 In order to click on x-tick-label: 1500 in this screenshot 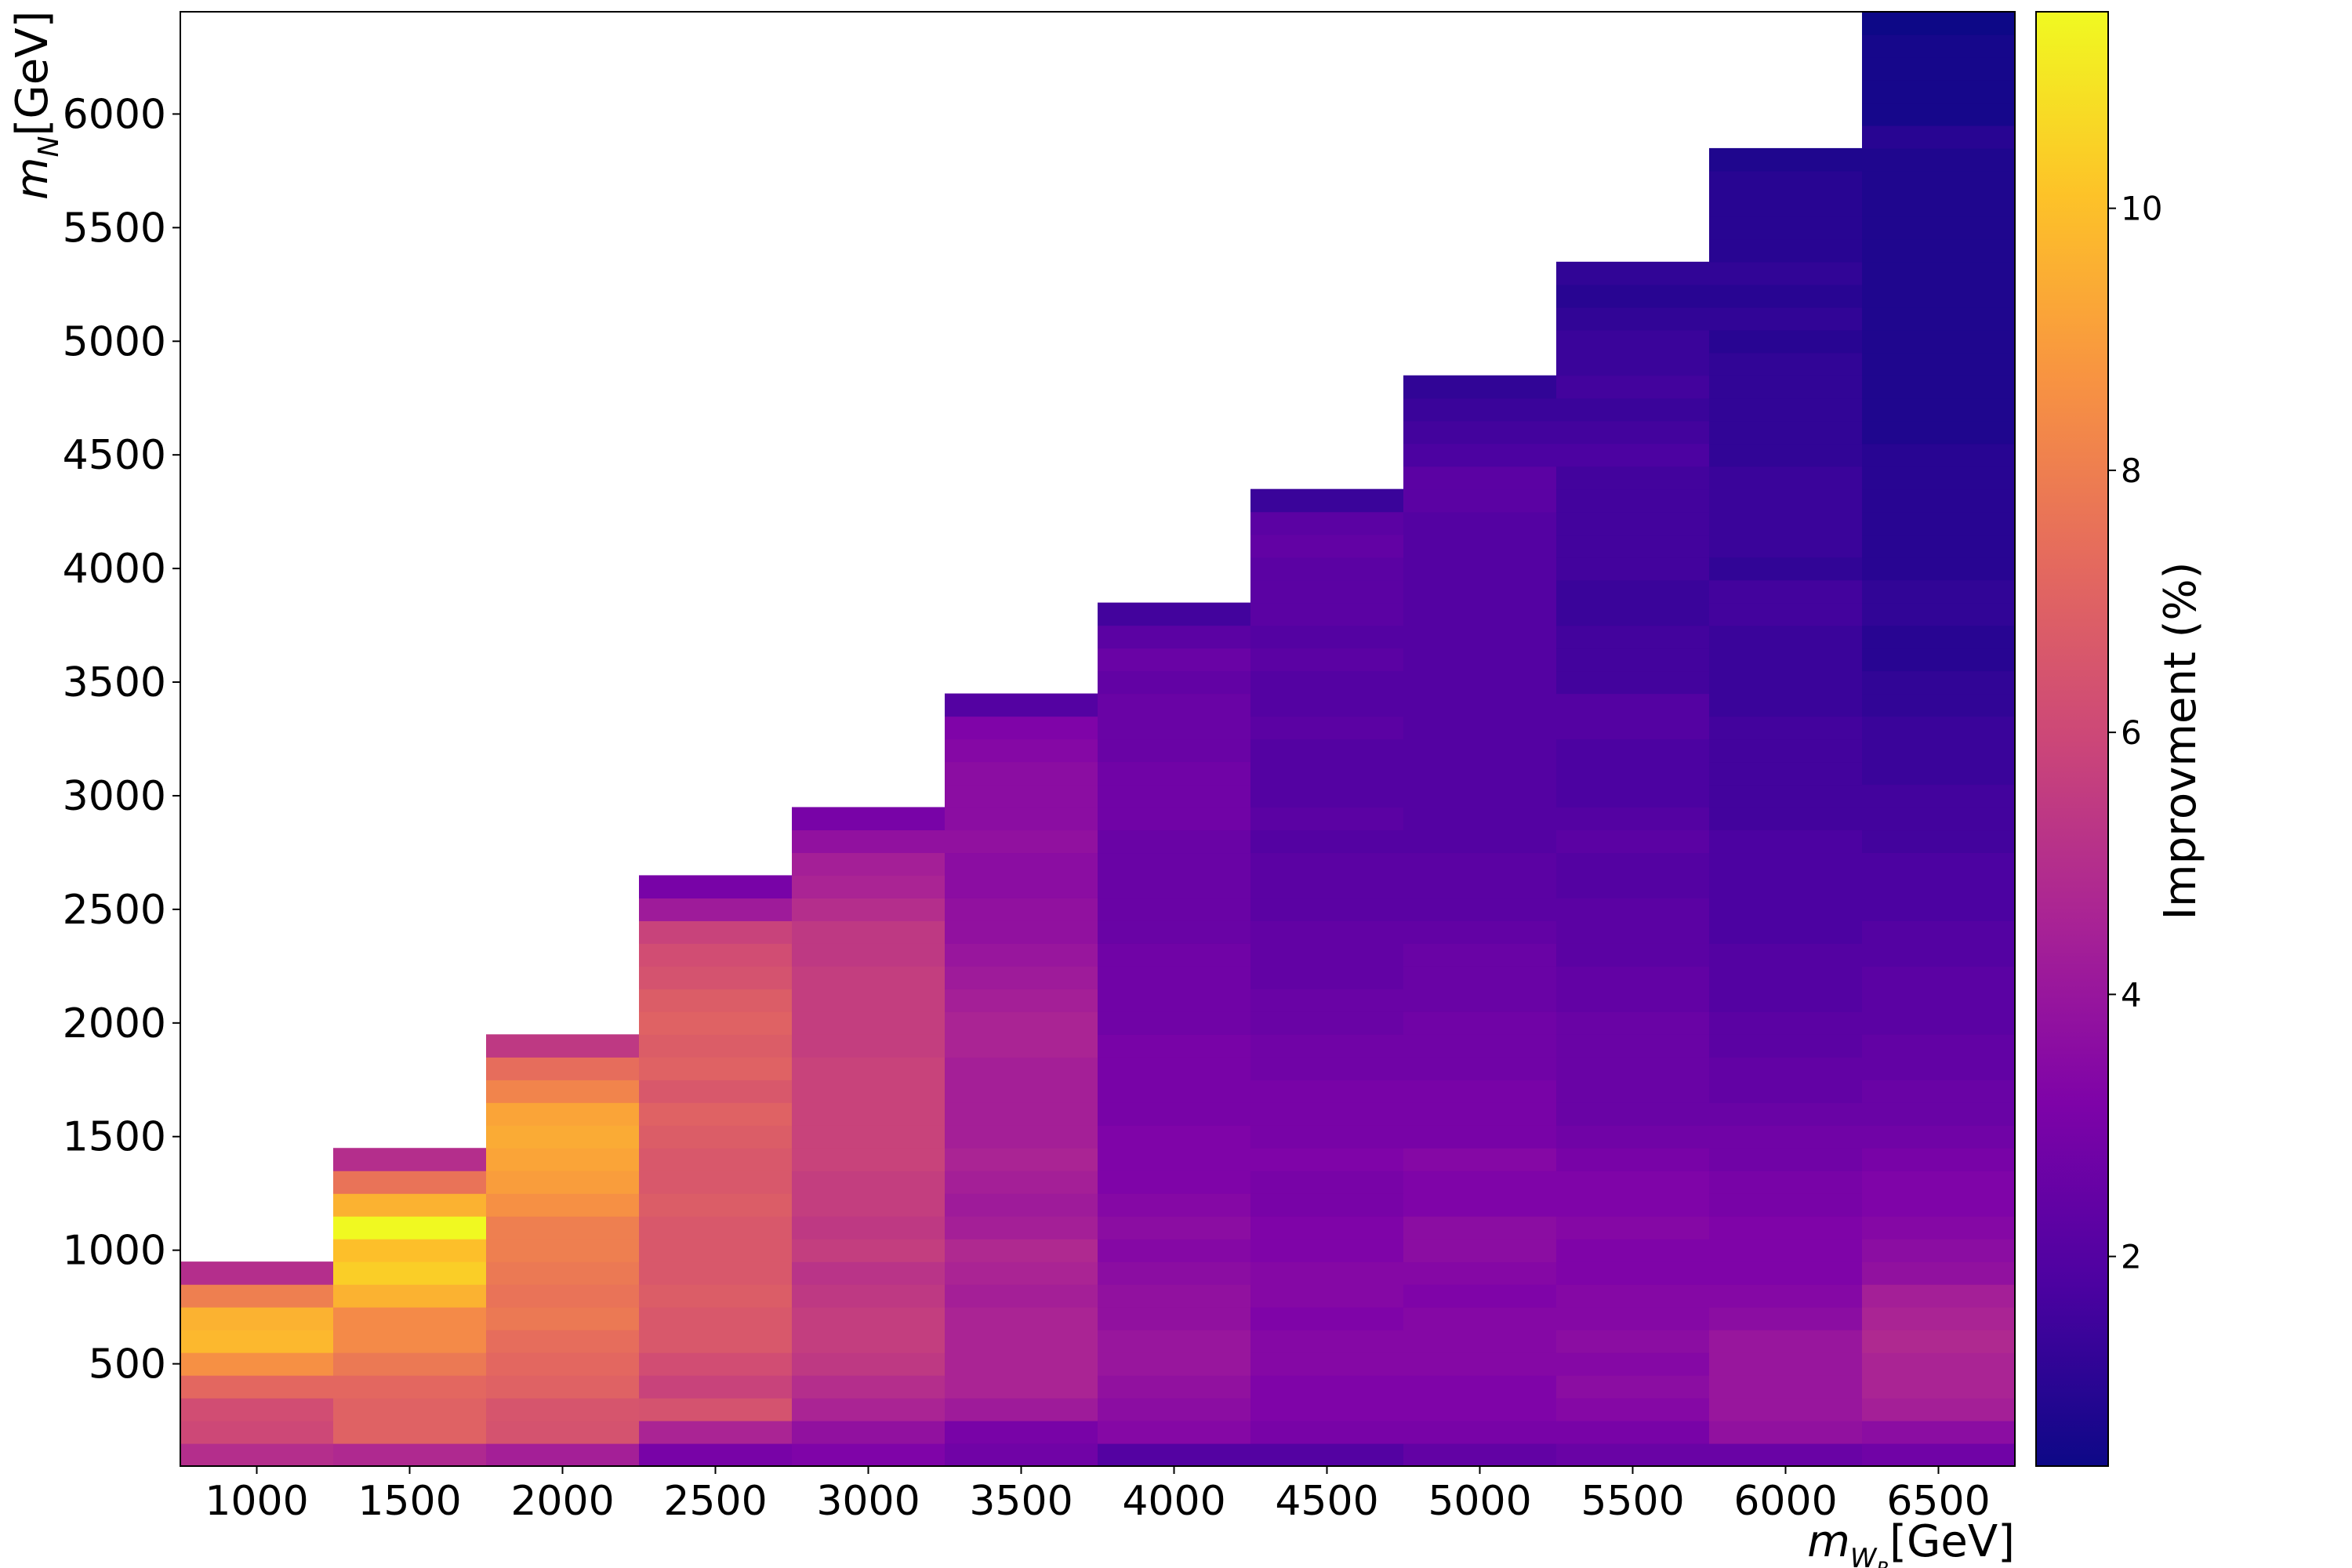, I will do `click(409, 1501)`.